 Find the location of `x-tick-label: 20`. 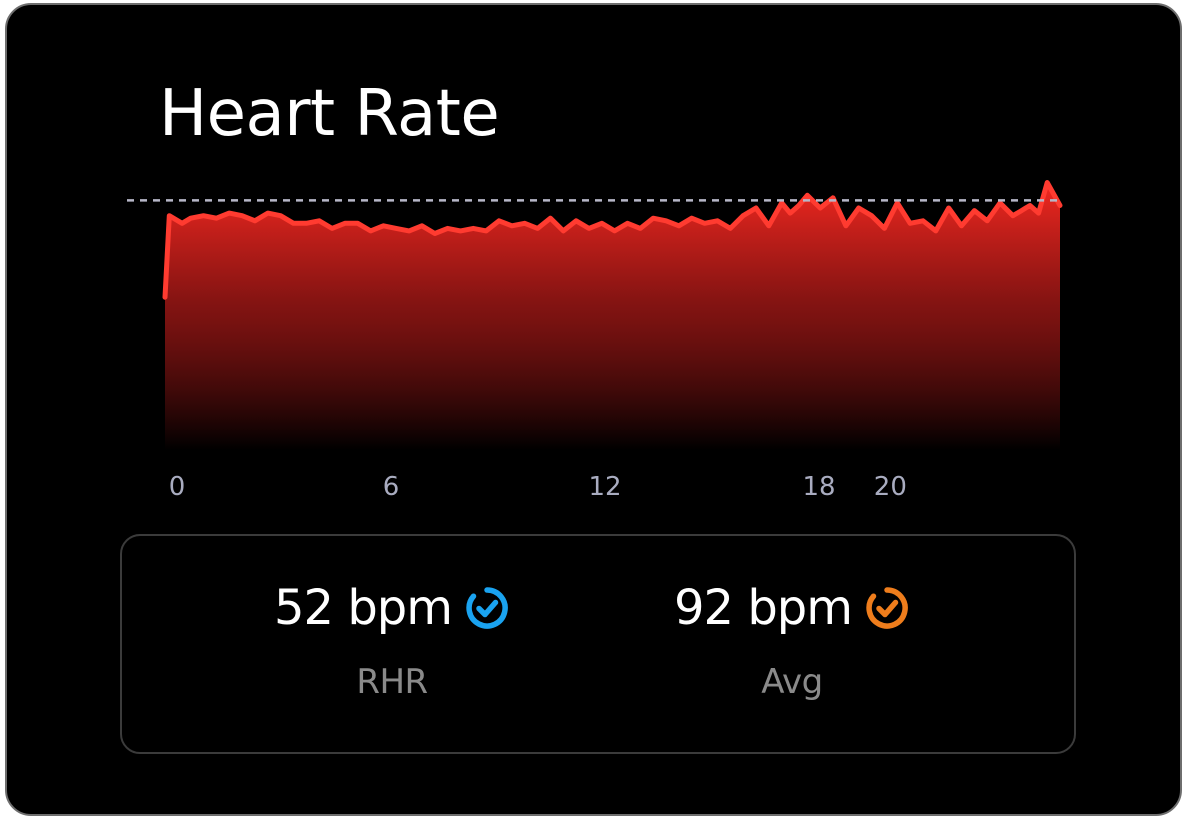

x-tick-label: 20 is located at coordinates (890, 487).